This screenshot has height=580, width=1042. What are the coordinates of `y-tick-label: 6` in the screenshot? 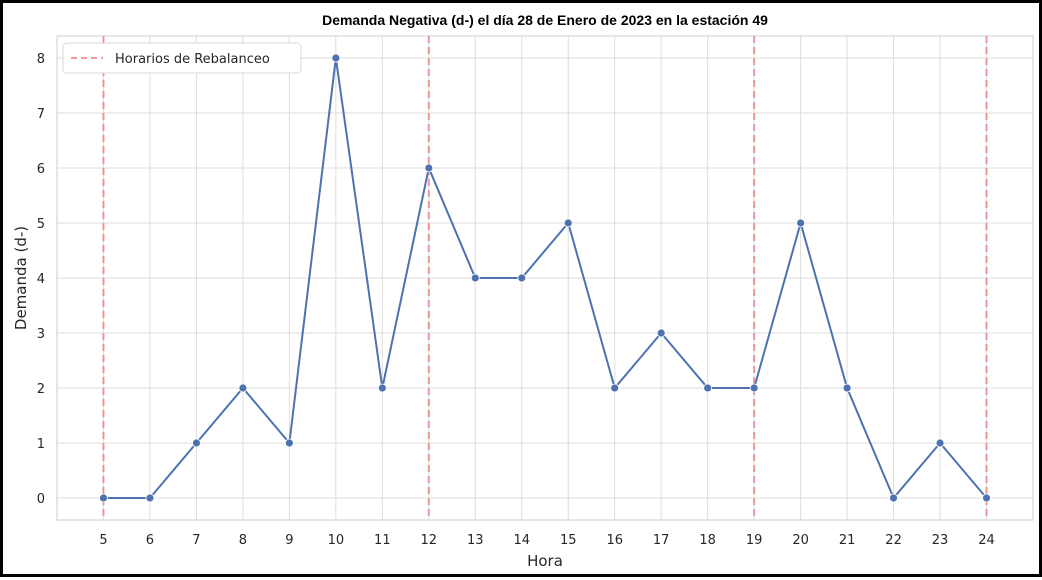 It's located at (41, 169).